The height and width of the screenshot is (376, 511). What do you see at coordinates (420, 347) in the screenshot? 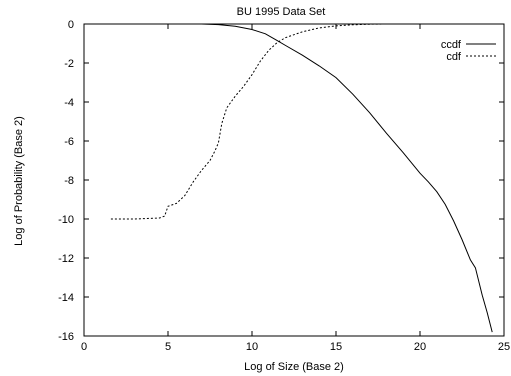
I see `x-tick-label: 20` at bounding box center [420, 347].